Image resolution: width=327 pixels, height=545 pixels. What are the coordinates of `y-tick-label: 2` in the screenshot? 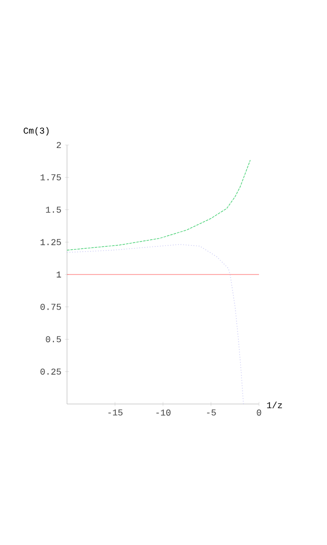 It's located at (58, 145).